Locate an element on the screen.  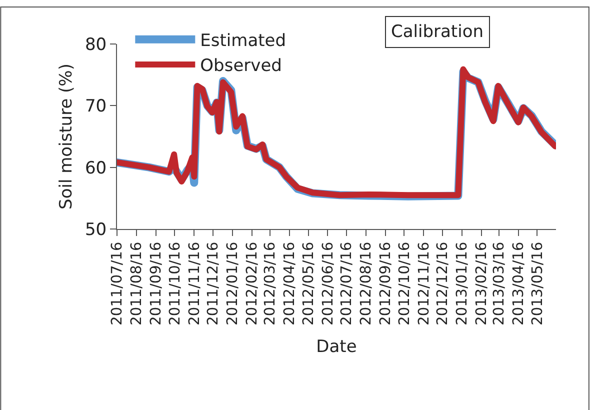
y-tick-label: 80 is located at coordinates (95, 44).